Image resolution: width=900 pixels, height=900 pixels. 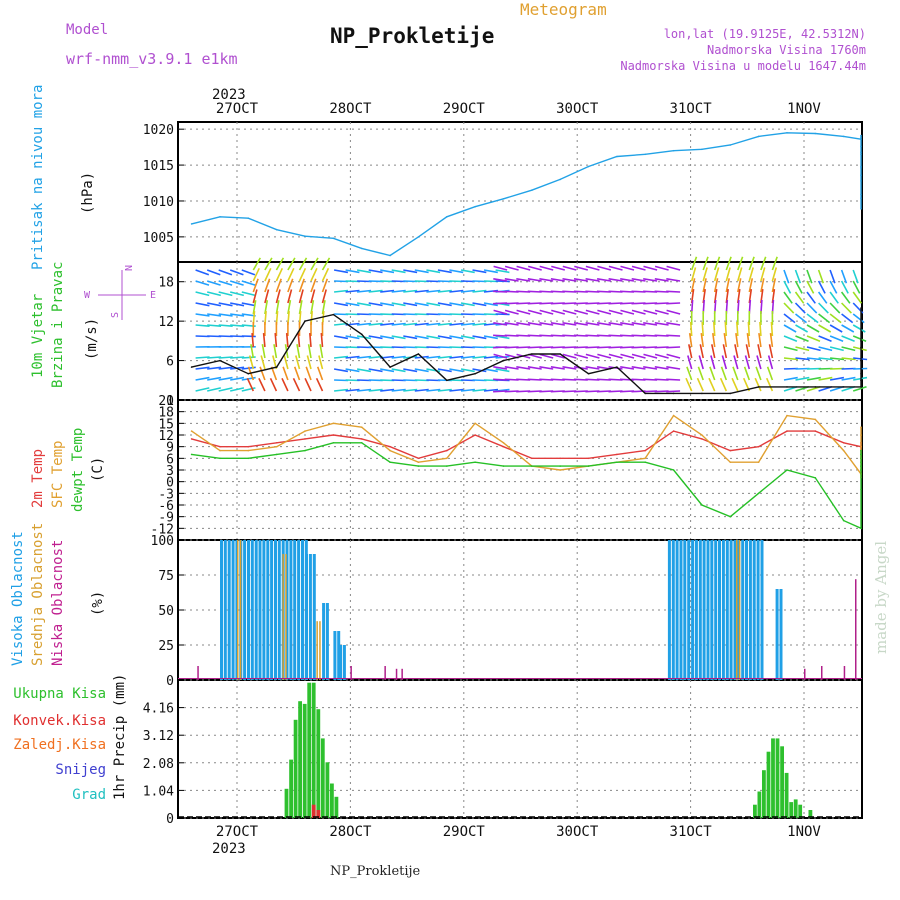 I want to click on temp-ytick-label: 18, so click(x=166, y=413).